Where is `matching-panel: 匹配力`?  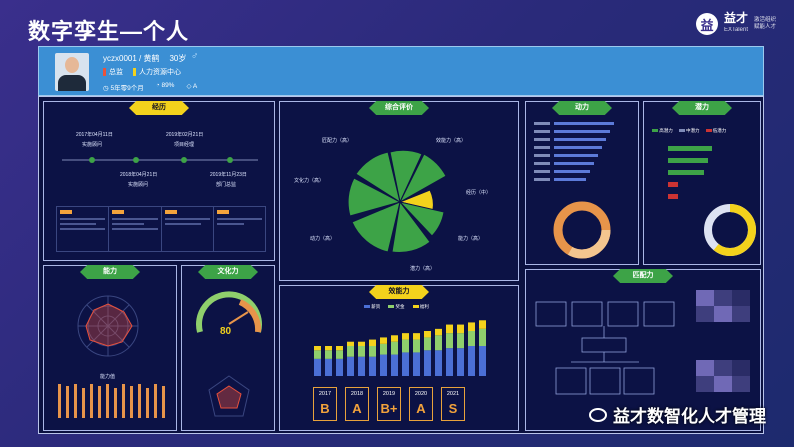 matching-panel: 匹配力 is located at coordinates (643, 350).